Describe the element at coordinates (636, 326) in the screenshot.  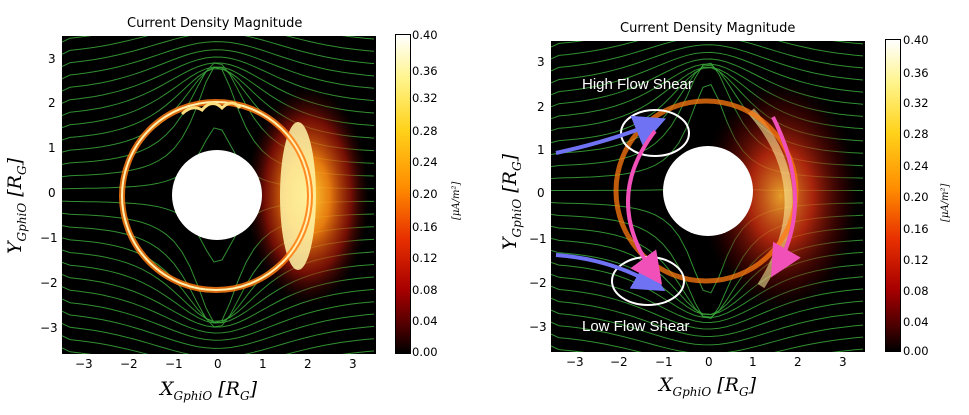
I see `annotation-low-flow-shear: Low Flow Shear` at that location.